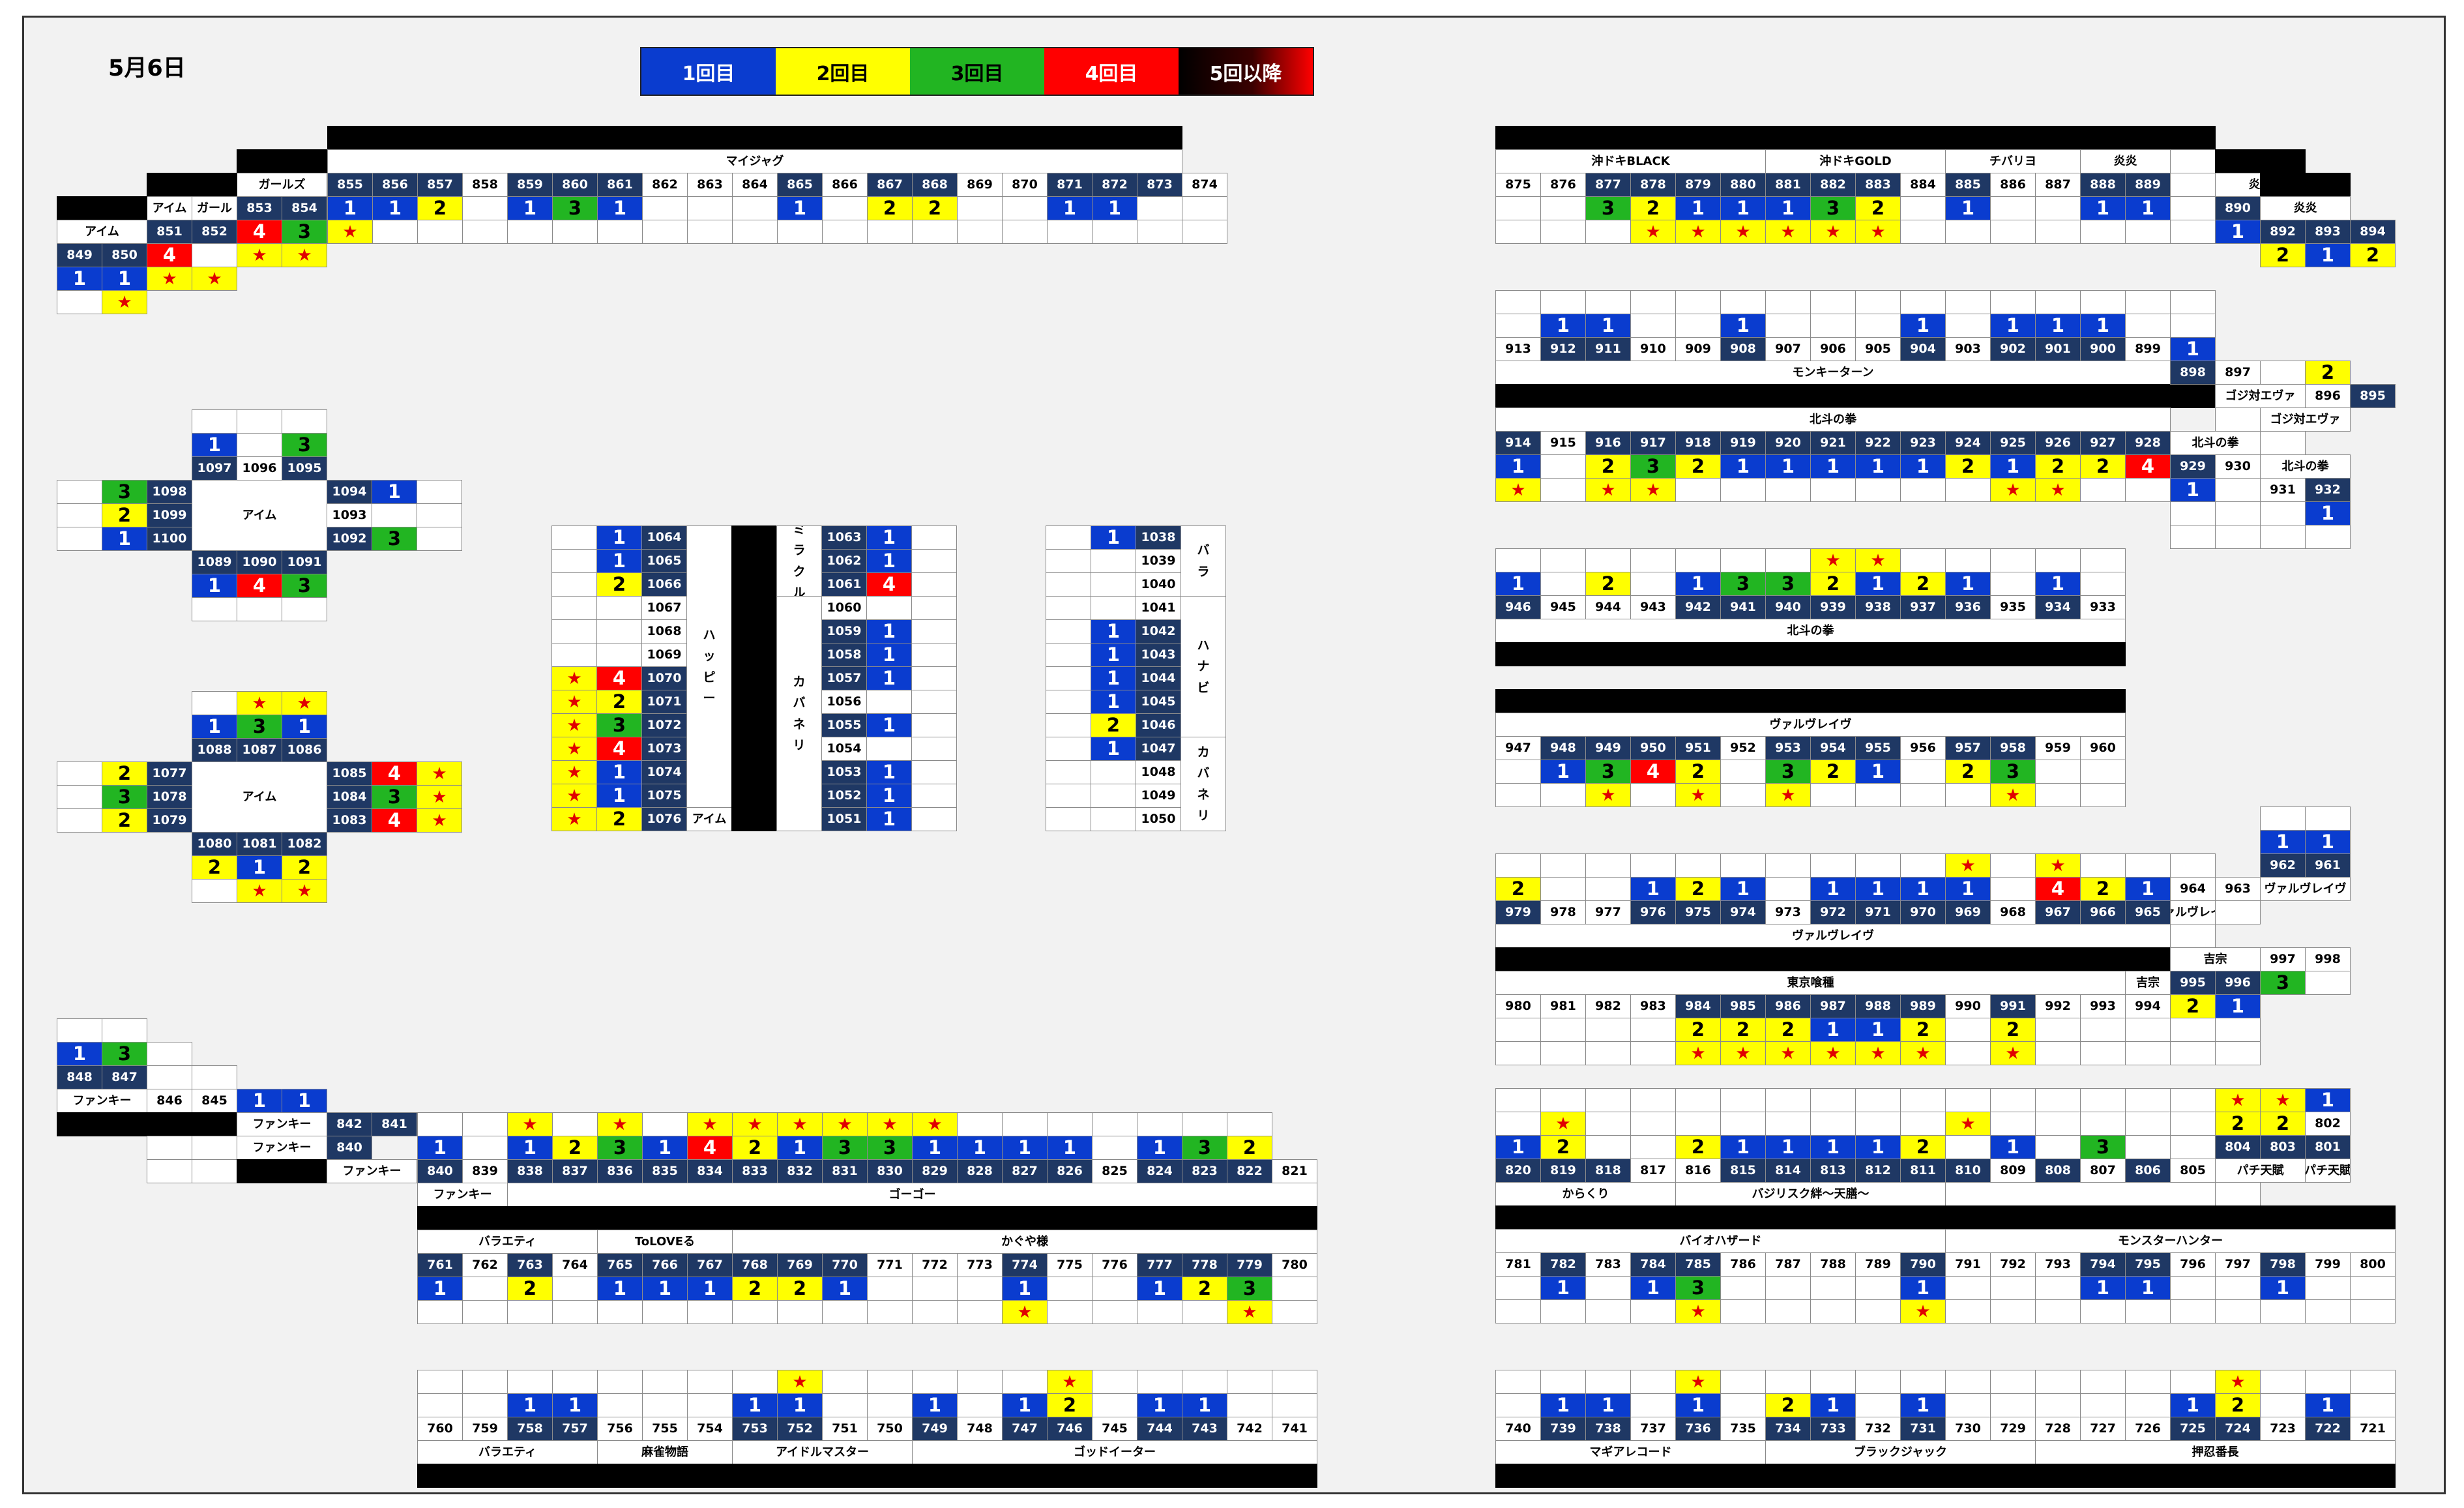 This screenshot has height=1508, width=2464. What do you see at coordinates (1923, 1171) in the screenshot?
I see `machine-number: 811` at bounding box center [1923, 1171].